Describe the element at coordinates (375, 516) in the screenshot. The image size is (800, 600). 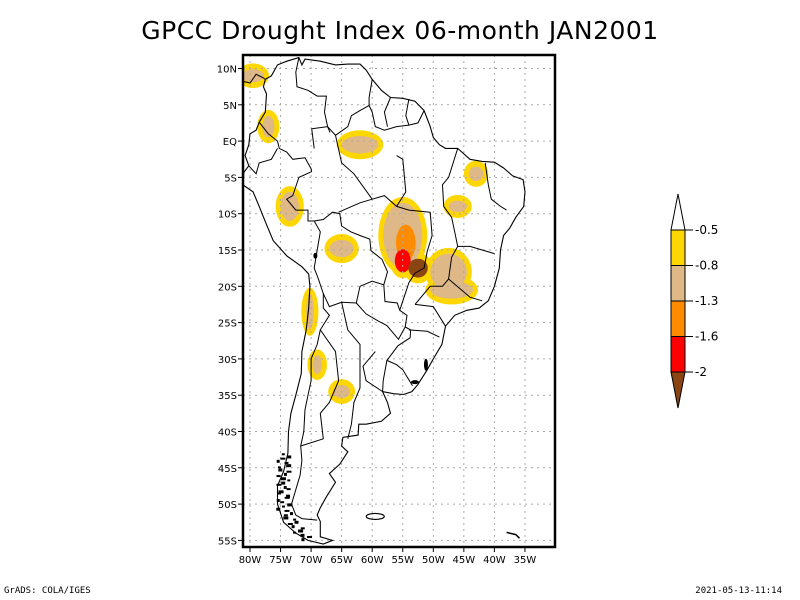
I see `falkland-islands` at that location.